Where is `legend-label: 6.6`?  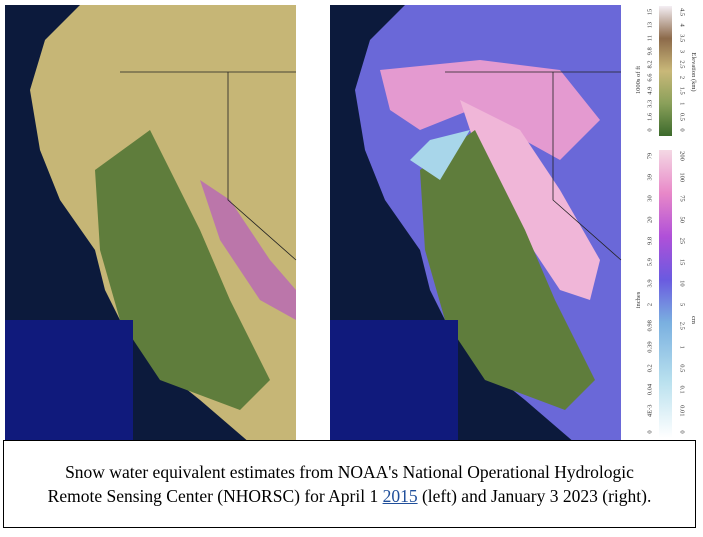
legend-label: 6.6 is located at coordinates (649, 77).